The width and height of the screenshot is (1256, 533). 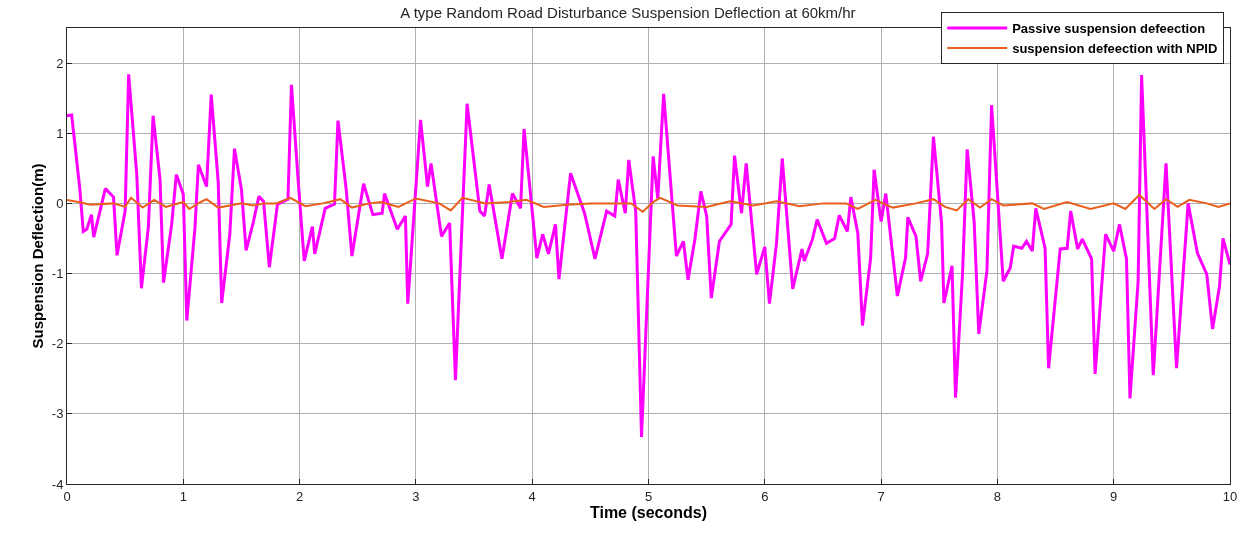 What do you see at coordinates (416, 496) in the screenshot?
I see `x-tick-label: 3` at bounding box center [416, 496].